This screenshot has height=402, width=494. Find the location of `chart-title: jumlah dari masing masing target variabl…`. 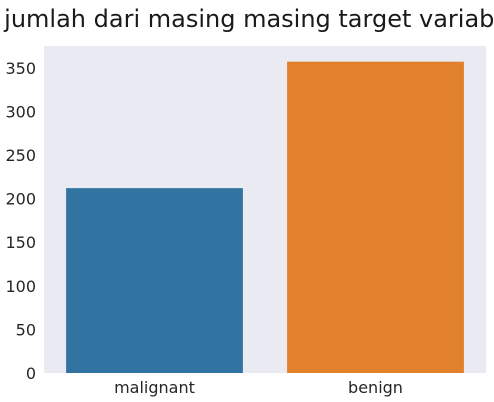

chart-title: jumlah dari masing masing target variabl… is located at coordinates (248, 19).